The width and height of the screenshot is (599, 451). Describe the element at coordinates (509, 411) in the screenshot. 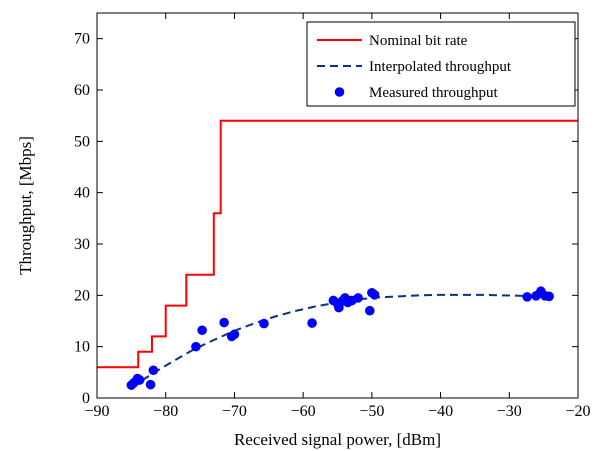

I see `x-tick-label: −30` at that location.